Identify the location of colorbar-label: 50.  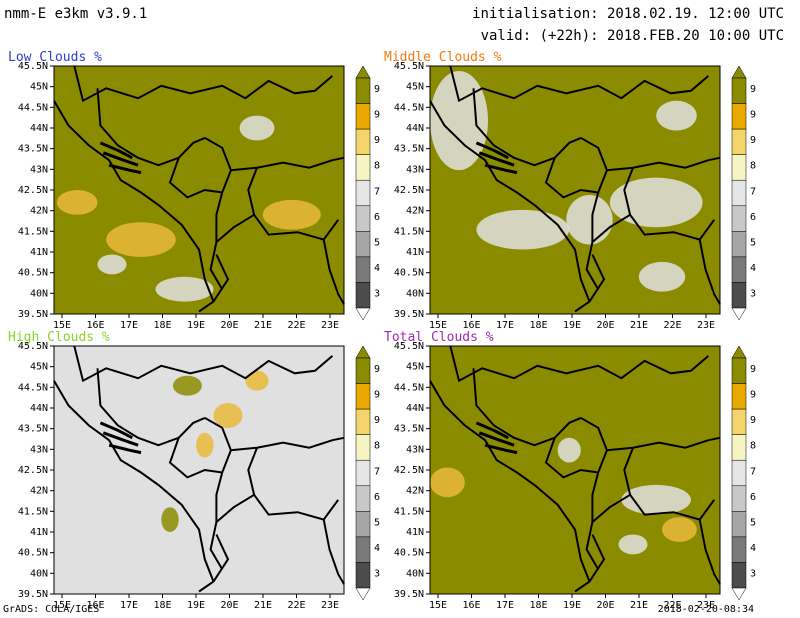
(753, 522).